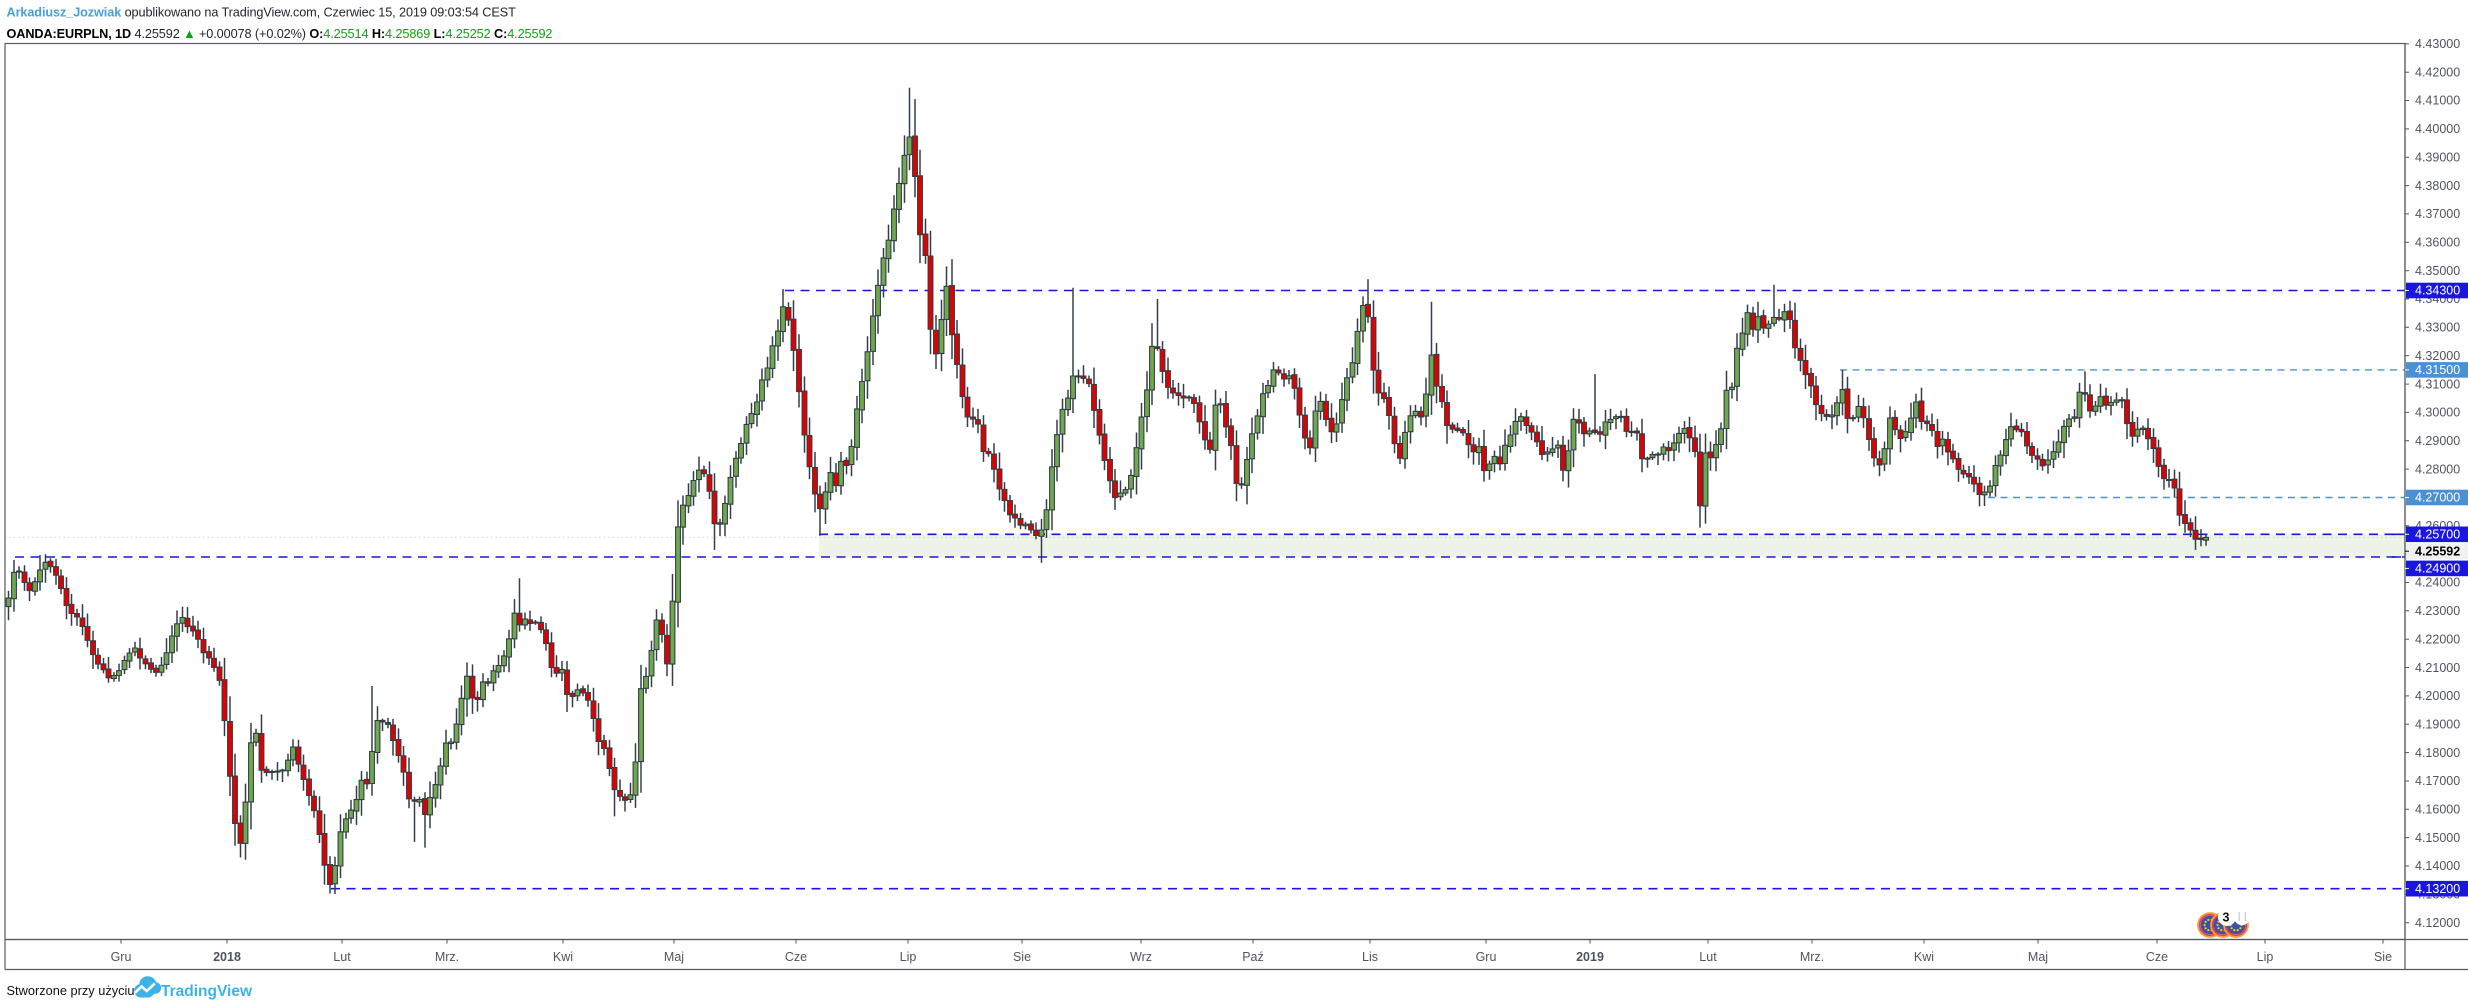  What do you see at coordinates (2437, 356) in the screenshot?
I see `svg-text: 4.32000` at bounding box center [2437, 356].